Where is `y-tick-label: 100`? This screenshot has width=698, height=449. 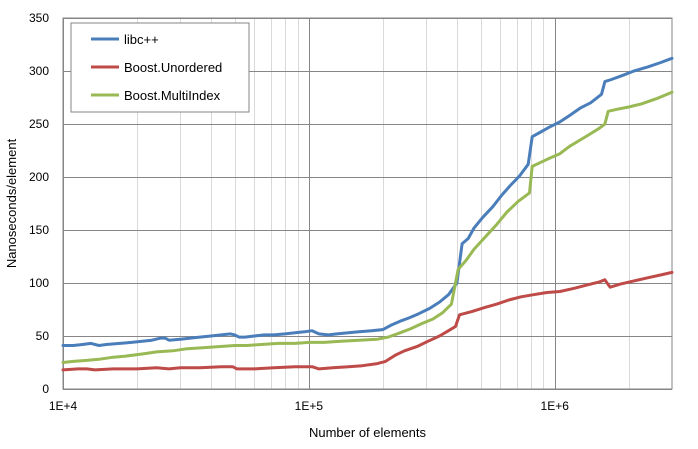 y-tick-label: 100 is located at coordinates (39, 283).